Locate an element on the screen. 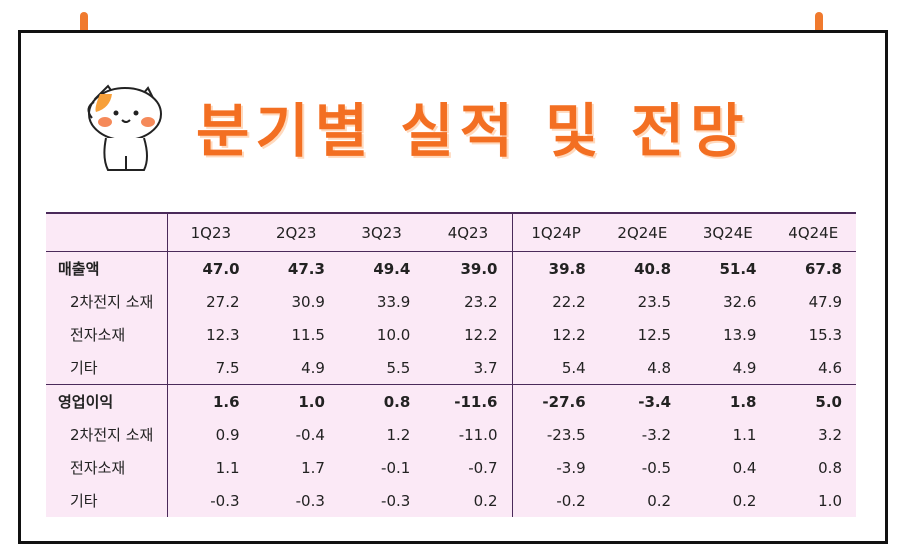 Image resolution: width=908 pixels, height=558 pixels. cell: 47.0 is located at coordinates (221, 268).